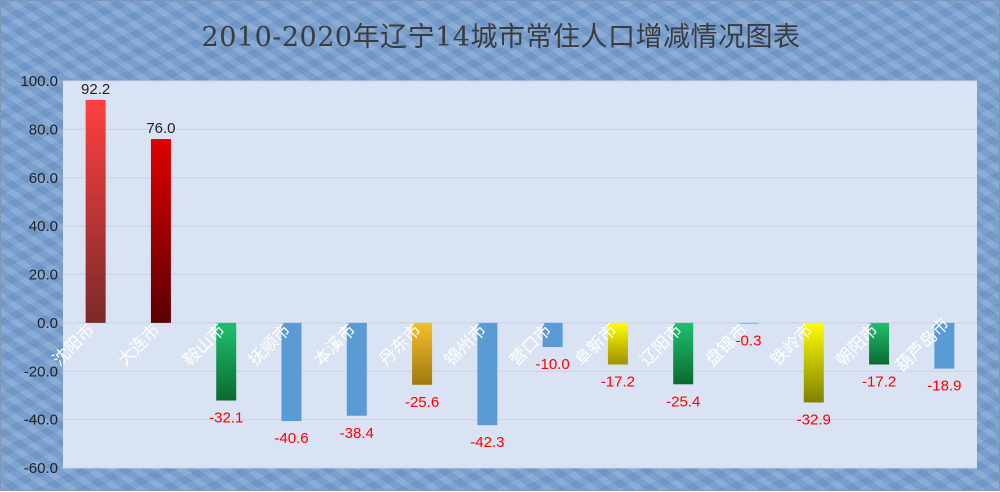  What do you see at coordinates (43, 178) in the screenshot?
I see `y-tick-label: 60.0` at bounding box center [43, 178].